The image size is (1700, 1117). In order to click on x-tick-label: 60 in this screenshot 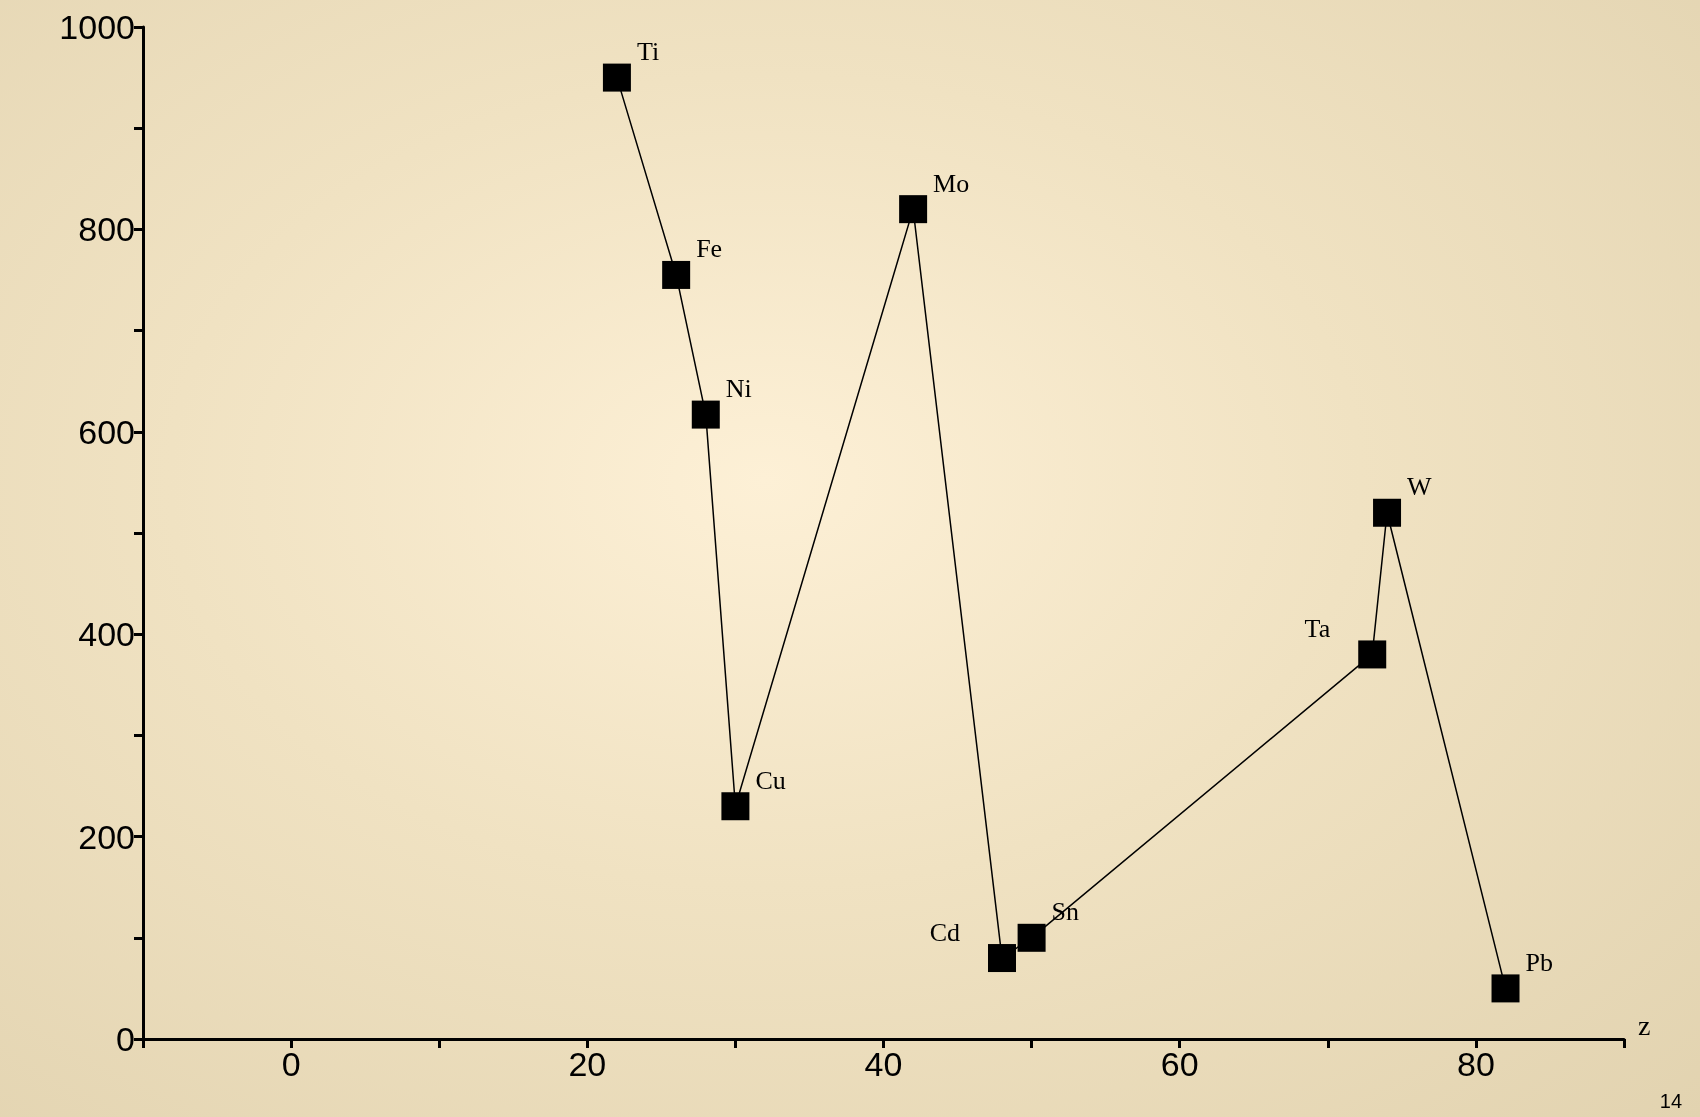, I will do `click(1179, 1064)`.